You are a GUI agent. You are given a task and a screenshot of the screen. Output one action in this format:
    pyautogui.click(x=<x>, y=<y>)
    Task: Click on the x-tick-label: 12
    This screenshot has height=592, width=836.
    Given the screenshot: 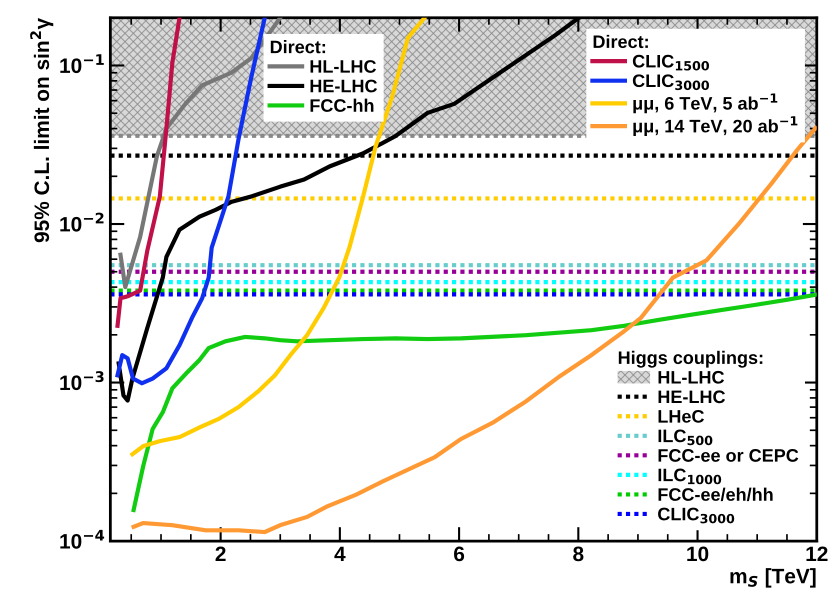 What is the action you would take?
    pyautogui.click(x=817, y=554)
    